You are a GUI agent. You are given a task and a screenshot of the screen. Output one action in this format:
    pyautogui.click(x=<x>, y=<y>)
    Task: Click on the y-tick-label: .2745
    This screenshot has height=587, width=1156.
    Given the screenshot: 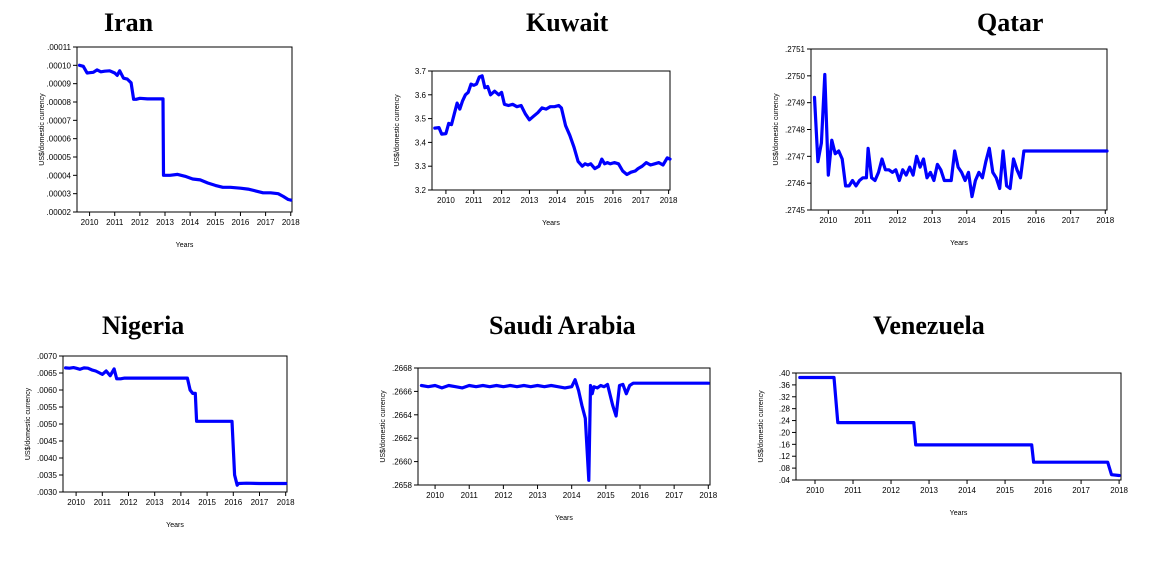 What is the action you would take?
    pyautogui.click(x=795, y=210)
    